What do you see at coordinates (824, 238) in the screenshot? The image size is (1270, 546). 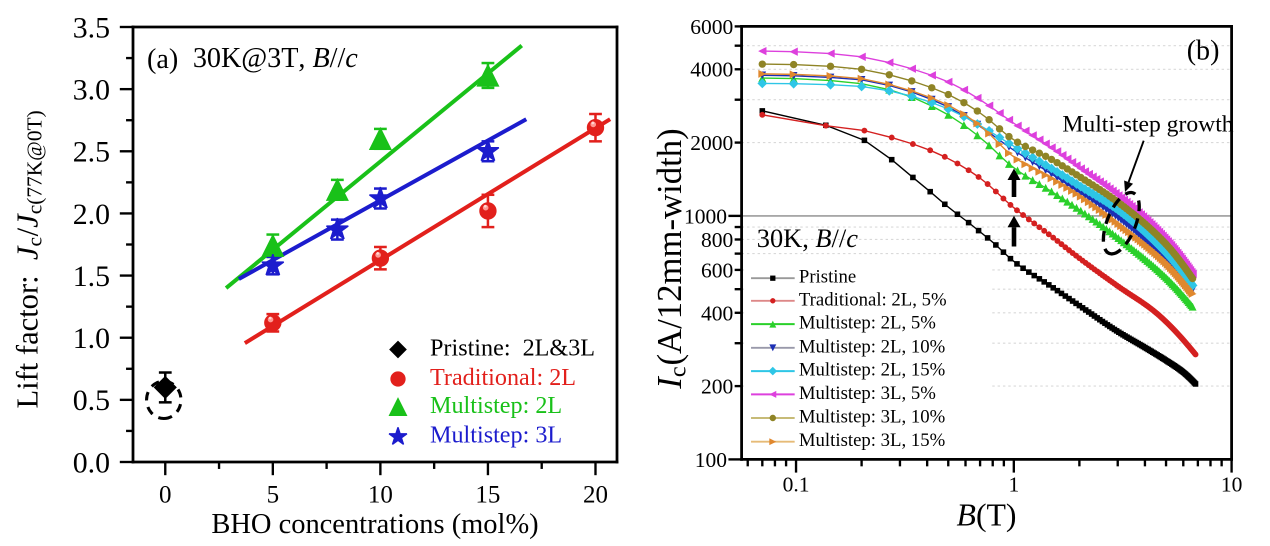 I see `svg-text:3 0 K ,: 3 0 K , / / B c` at bounding box center [824, 238].